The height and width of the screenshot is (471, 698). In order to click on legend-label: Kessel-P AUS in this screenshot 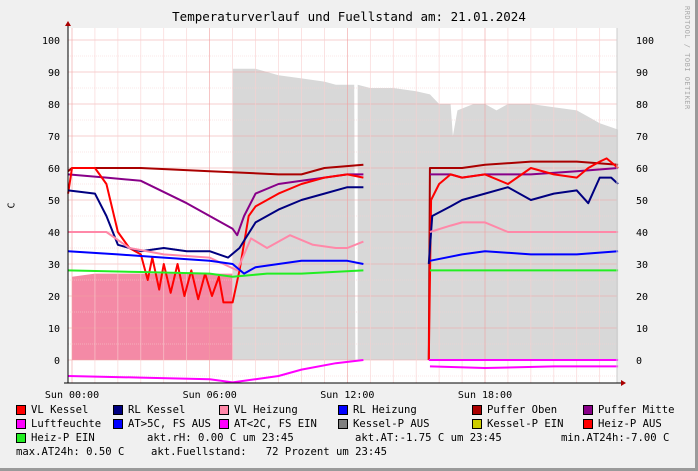, I will do `click(391, 424)`.